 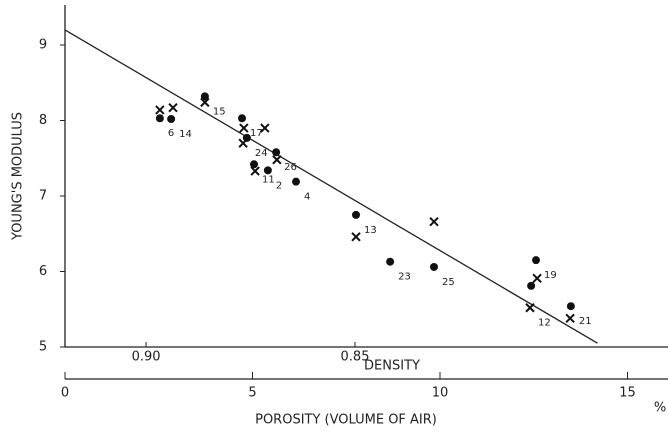 What do you see at coordinates (43, 271) in the screenshot?
I see `y-tick-label: 6` at bounding box center [43, 271].